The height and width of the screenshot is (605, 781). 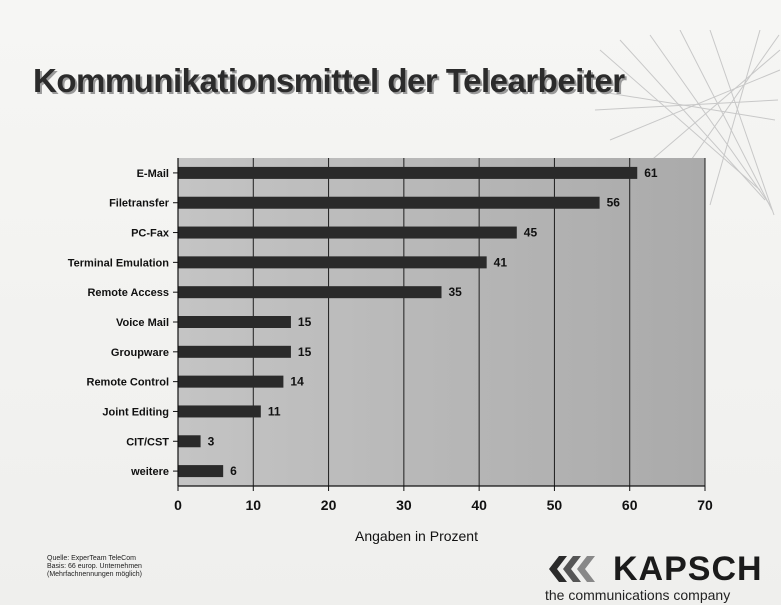 What do you see at coordinates (135, 412) in the screenshot?
I see `category-label: Joint Editing` at bounding box center [135, 412].